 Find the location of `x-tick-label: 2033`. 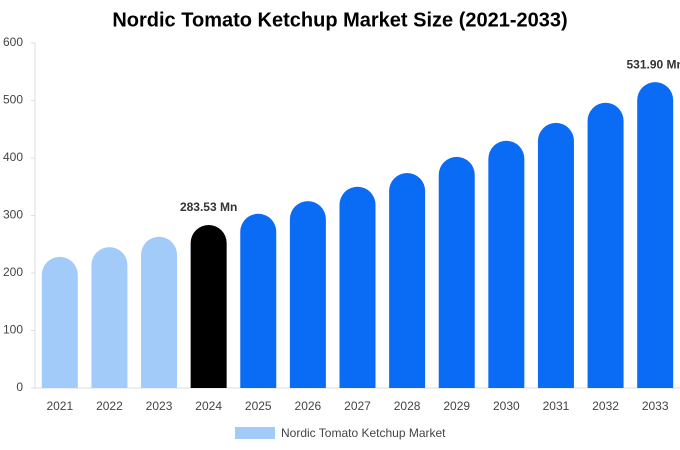

x-tick-label: 2033 is located at coordinates (655, 406).